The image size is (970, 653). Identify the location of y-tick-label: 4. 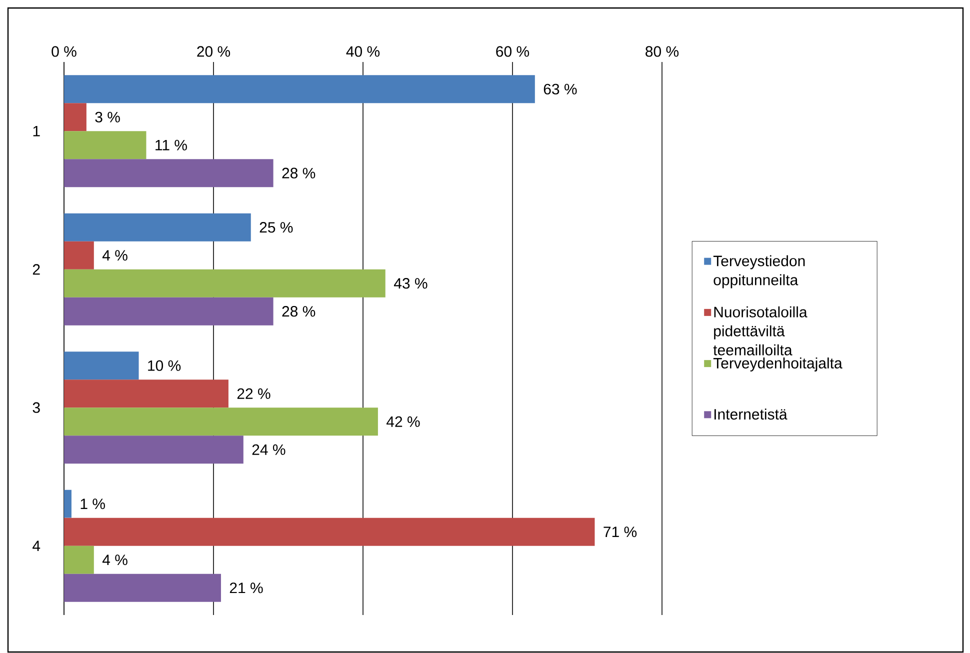
(36, 546).